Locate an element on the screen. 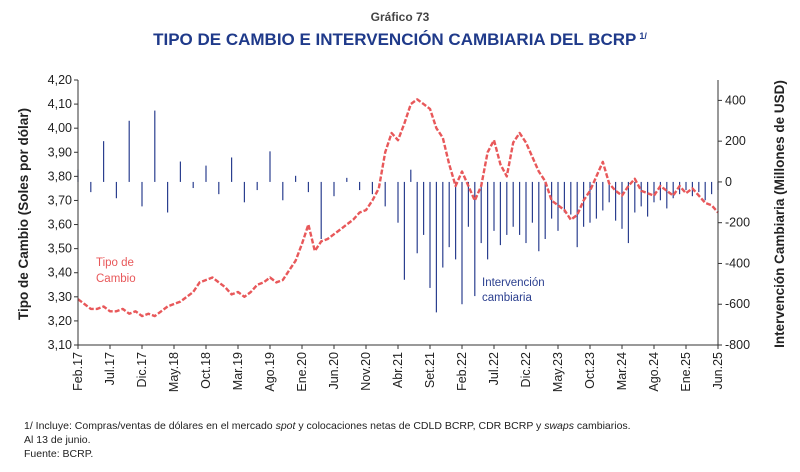 The image size is (800, 472). x-tick-label: Oct.18 is located at coordinates (206, 370).